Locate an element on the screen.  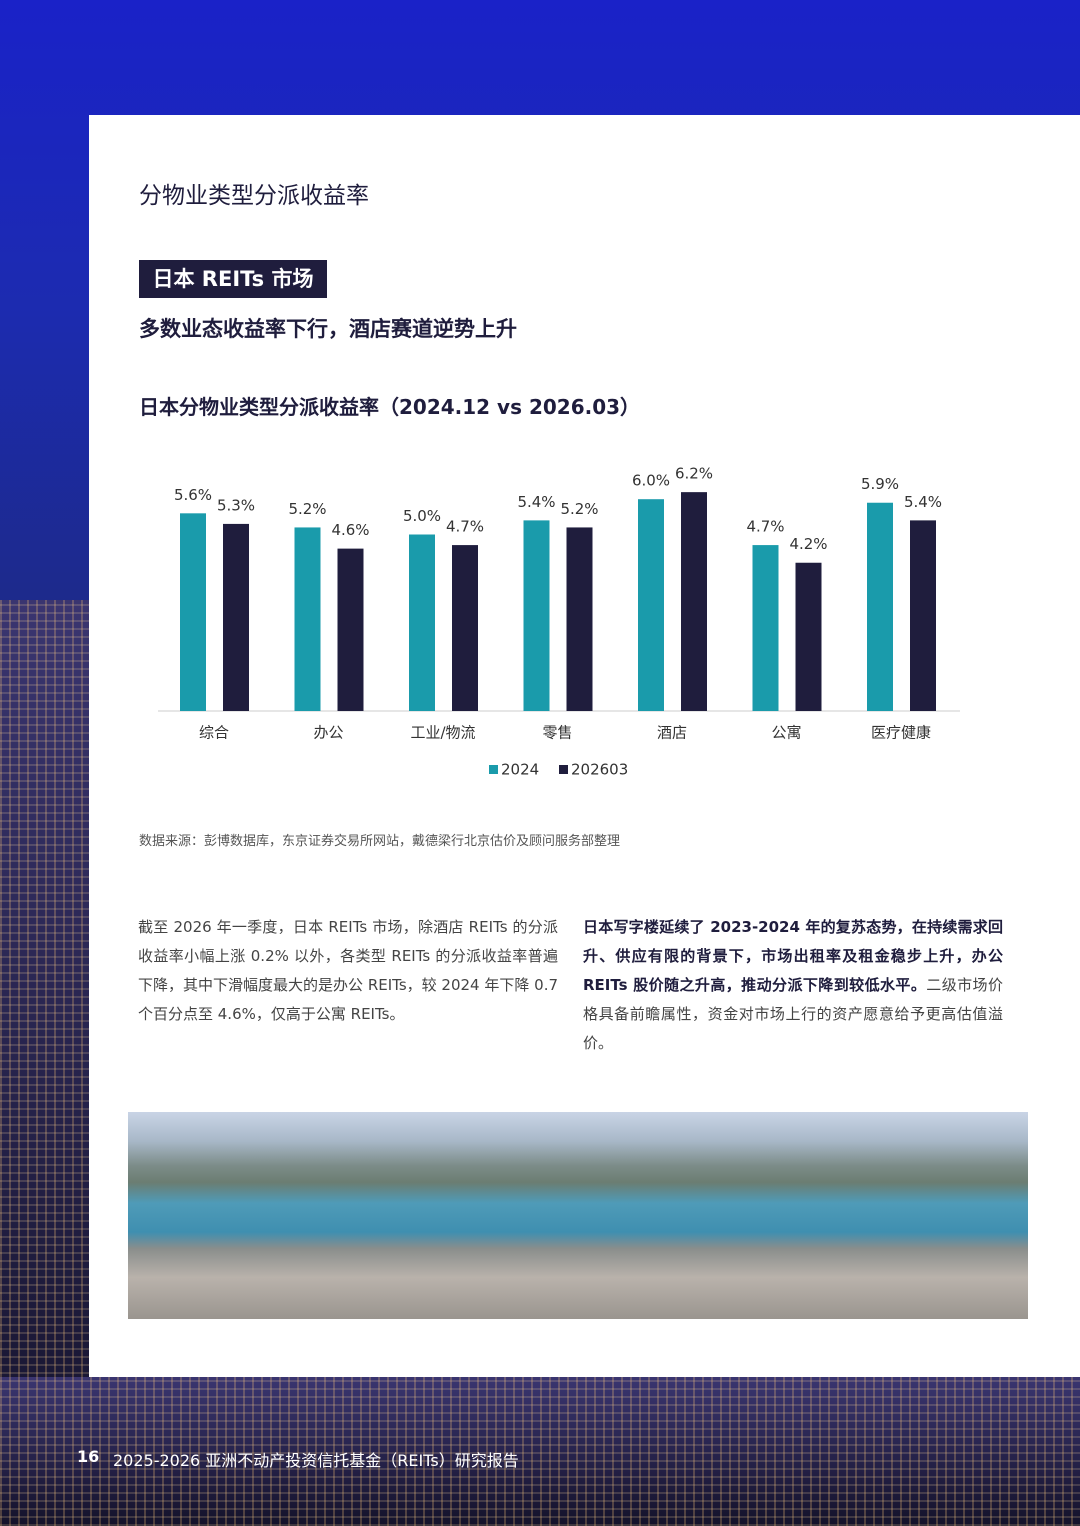
x-tick-label: 公寓 is located at coordinates (786, 733).